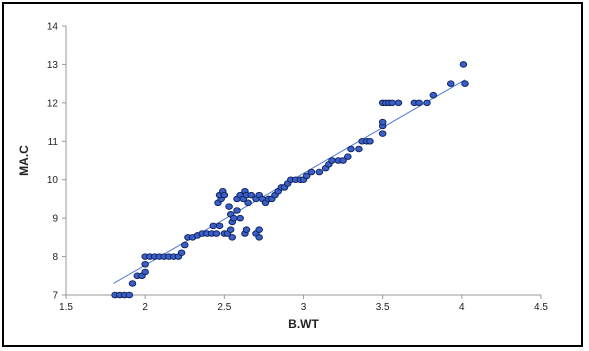 Image resolution: width=589 pixels, height=351 pixels. Describe the element at coordinates (53, 180) in the screenshot. I see `y-tick-label: 10` at that location.